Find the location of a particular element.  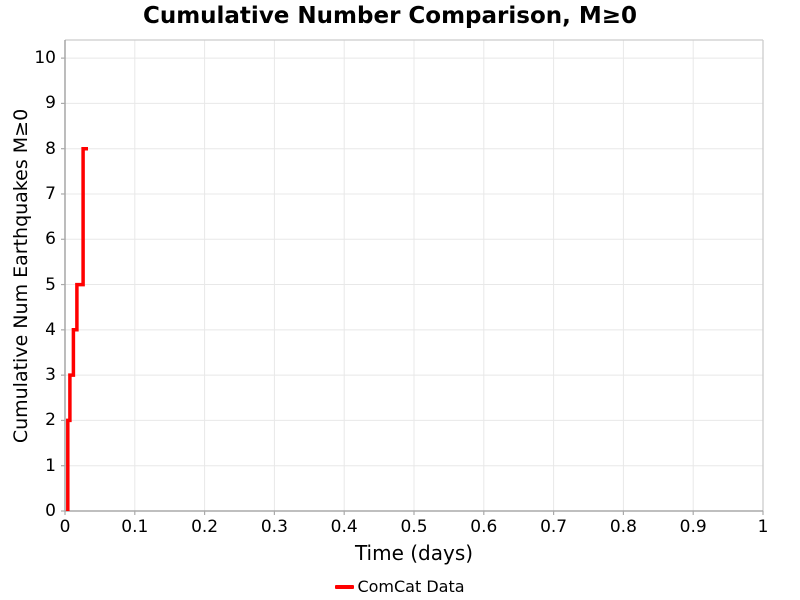

x-tick-label: 0.4 is located at coordinates (344, 527).